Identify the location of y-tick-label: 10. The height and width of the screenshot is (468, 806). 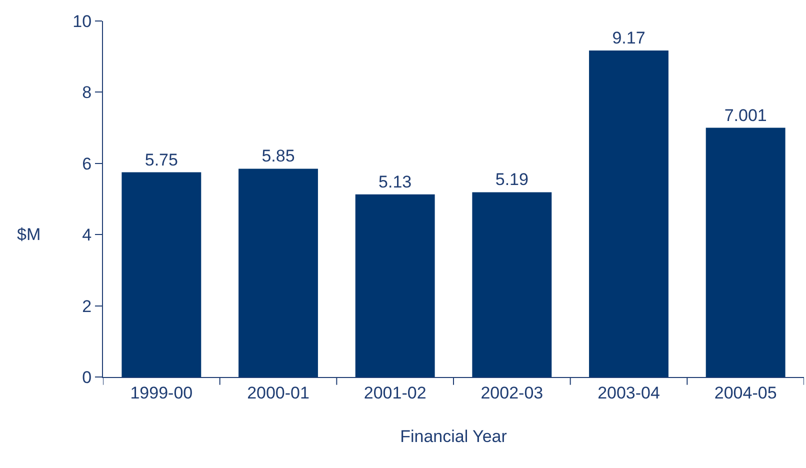
(82, 21).